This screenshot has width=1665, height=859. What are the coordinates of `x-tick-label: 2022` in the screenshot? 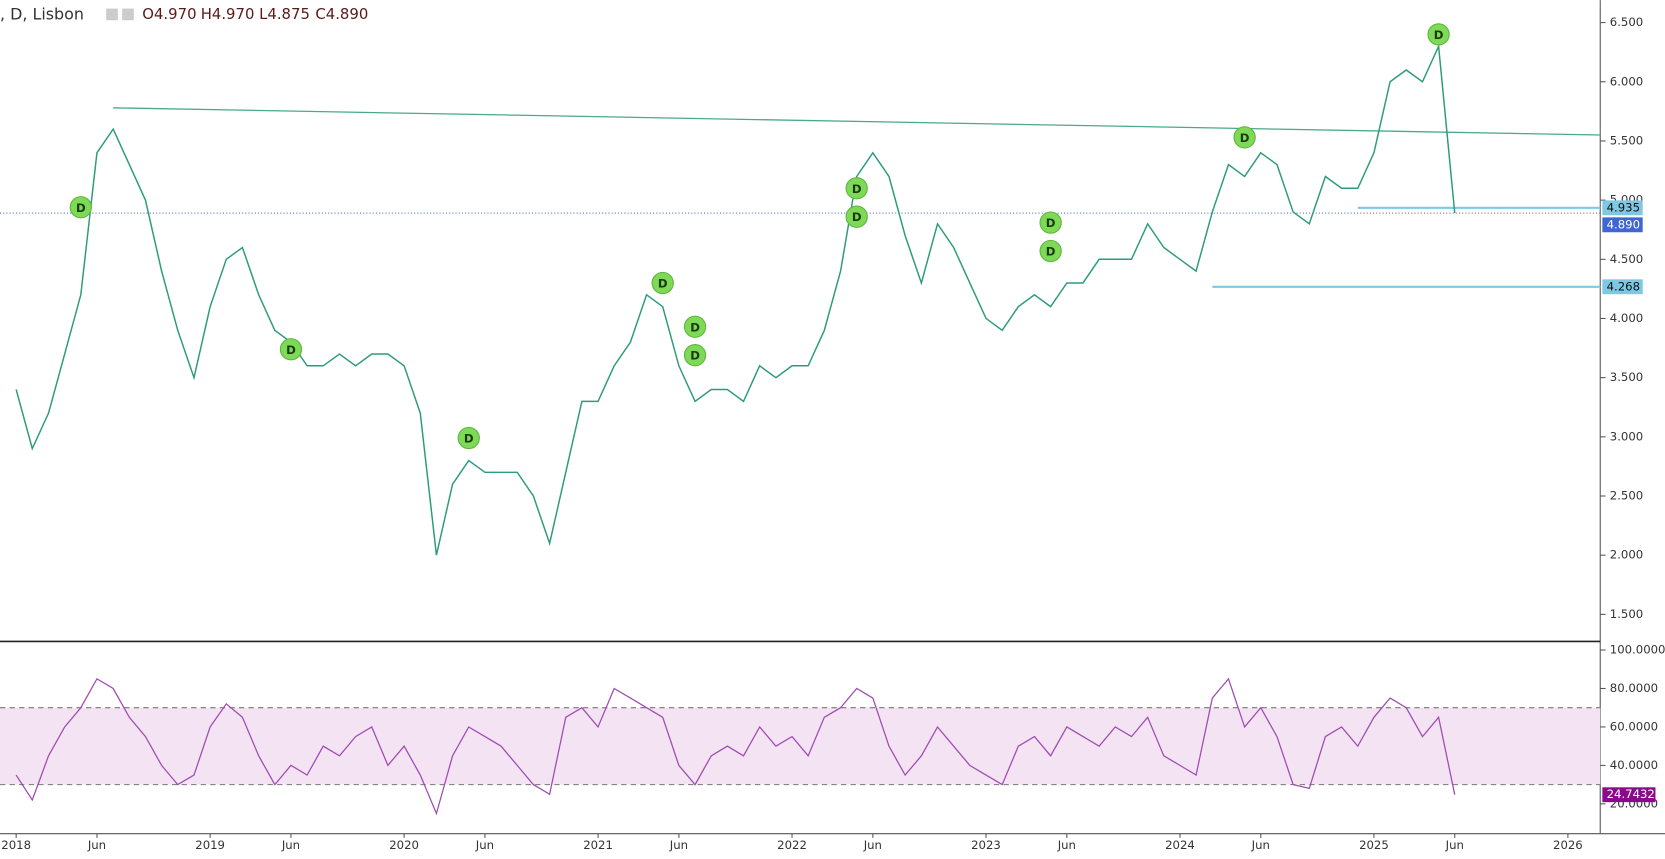 It's located at (792, 845).